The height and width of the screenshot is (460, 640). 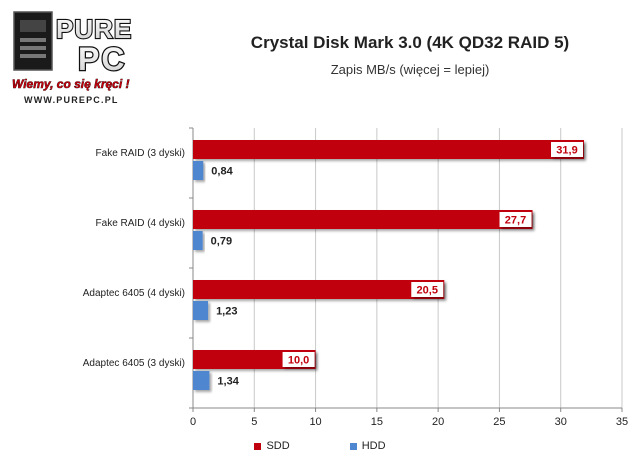 I want to click on legend-swatch-sdd, so click(x=258, y=446).